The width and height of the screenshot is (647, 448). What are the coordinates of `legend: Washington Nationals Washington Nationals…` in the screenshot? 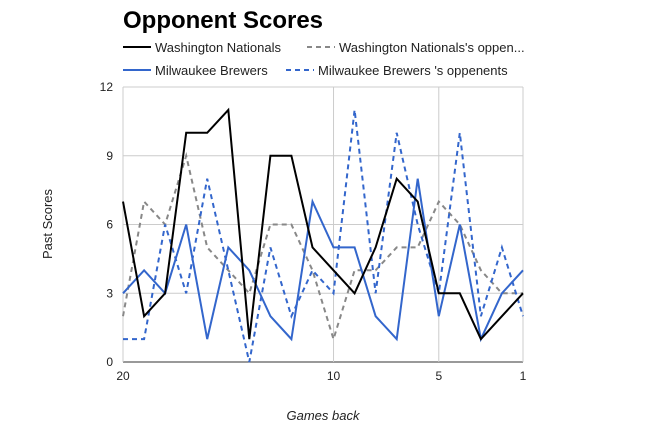 It's located at (324, 59).